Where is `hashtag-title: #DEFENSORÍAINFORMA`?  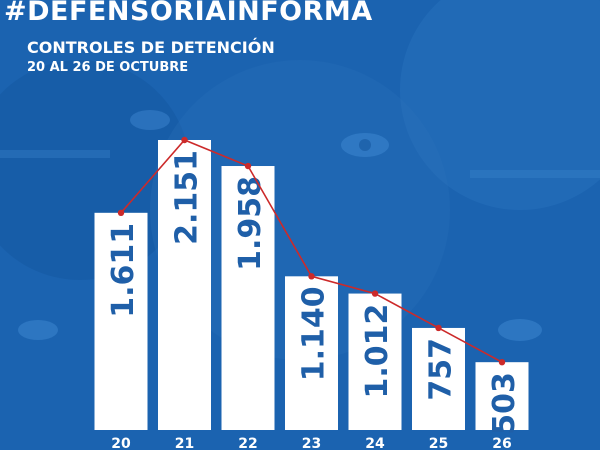 hashtag-title: #DEFENSORÍAINFORMA is located at coordinates (188, 13).